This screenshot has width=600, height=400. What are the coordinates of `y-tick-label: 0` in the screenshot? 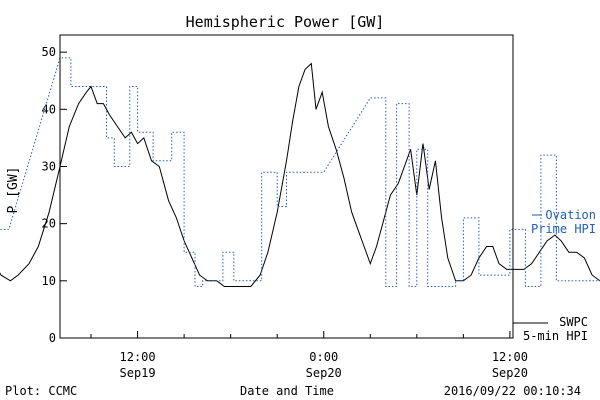 It's located at (52, 338).